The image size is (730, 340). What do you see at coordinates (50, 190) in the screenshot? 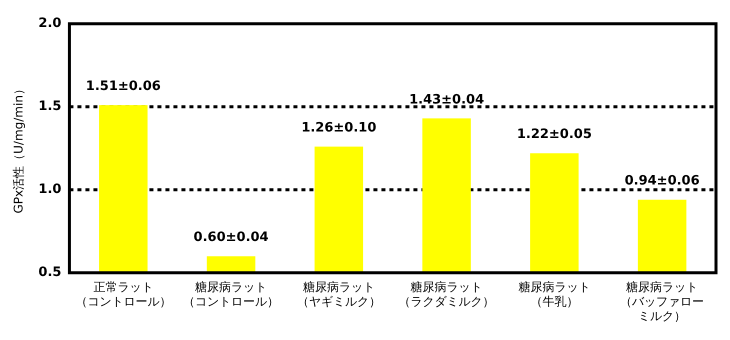
I see `y-tick-label: 1.0` at bounding box center [50, 190].